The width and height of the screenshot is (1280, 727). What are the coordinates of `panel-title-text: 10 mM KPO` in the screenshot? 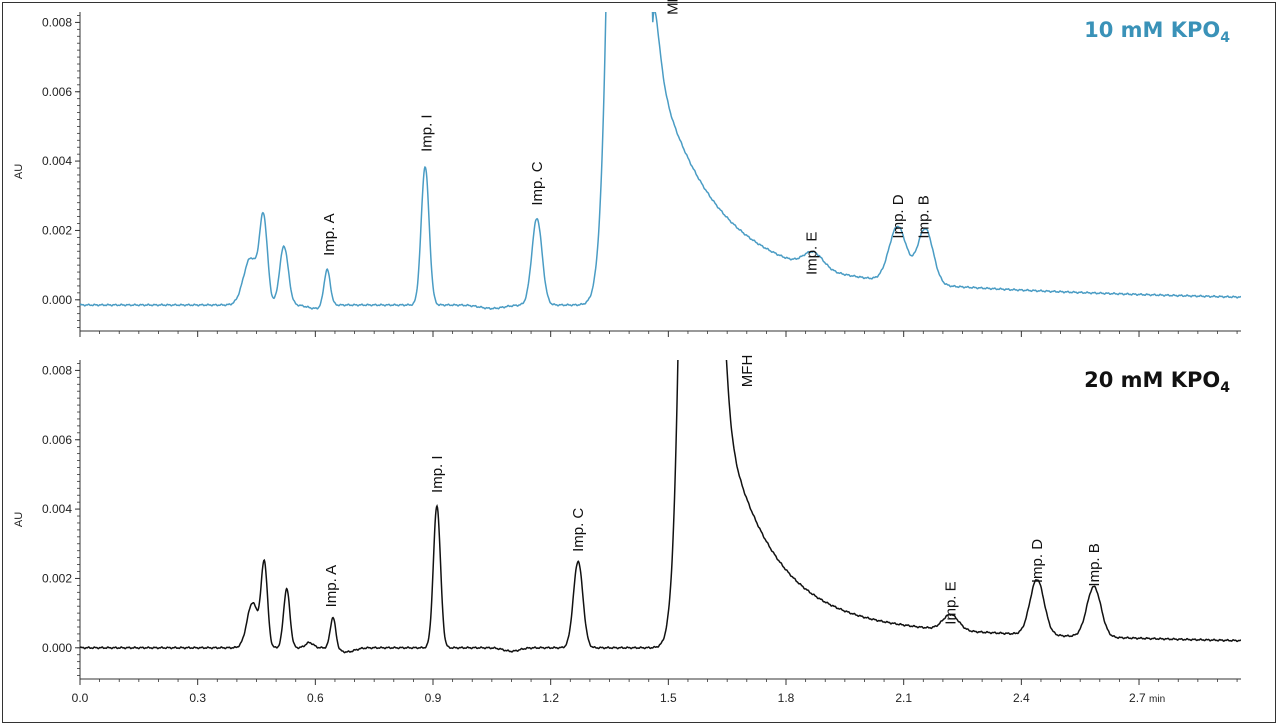 It's located at (1152, 30).